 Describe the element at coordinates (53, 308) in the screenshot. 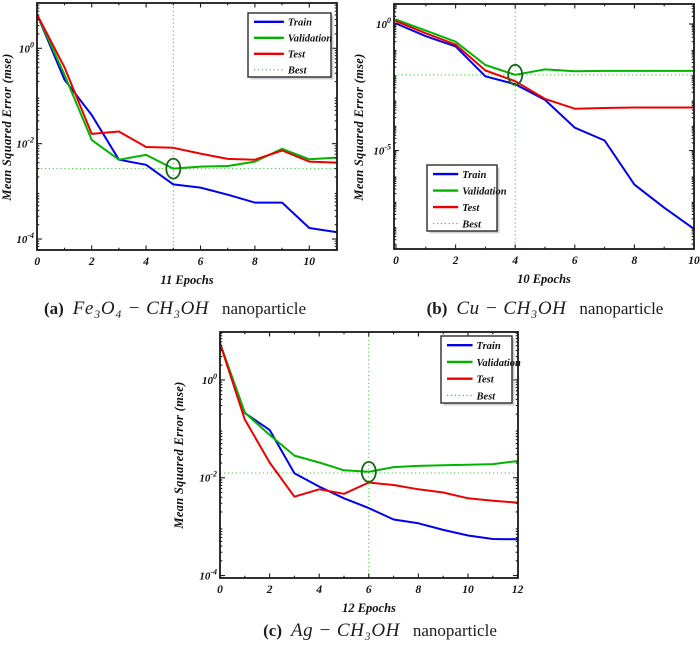

I see `caption-label: (a)` at that location.